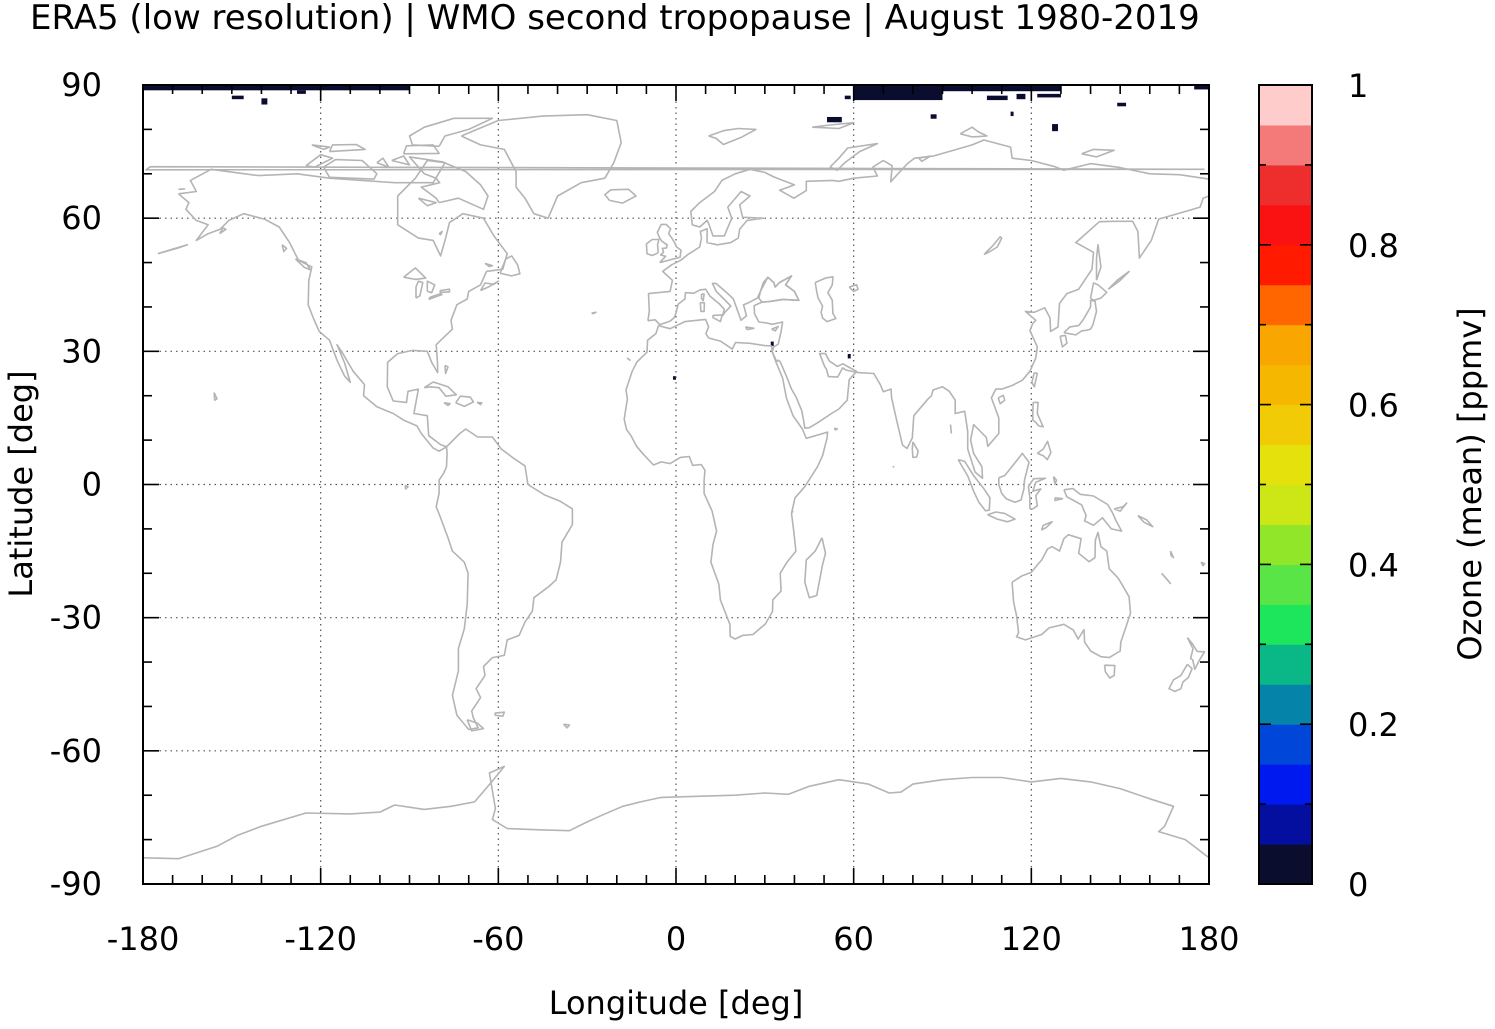 The width and height of the screenshot is (1495, 1029). Describe the element at coordinates (1470, 483) in the screenshot. I see `colorbar-label: Ozone (mean) [ppmv]` at that location.